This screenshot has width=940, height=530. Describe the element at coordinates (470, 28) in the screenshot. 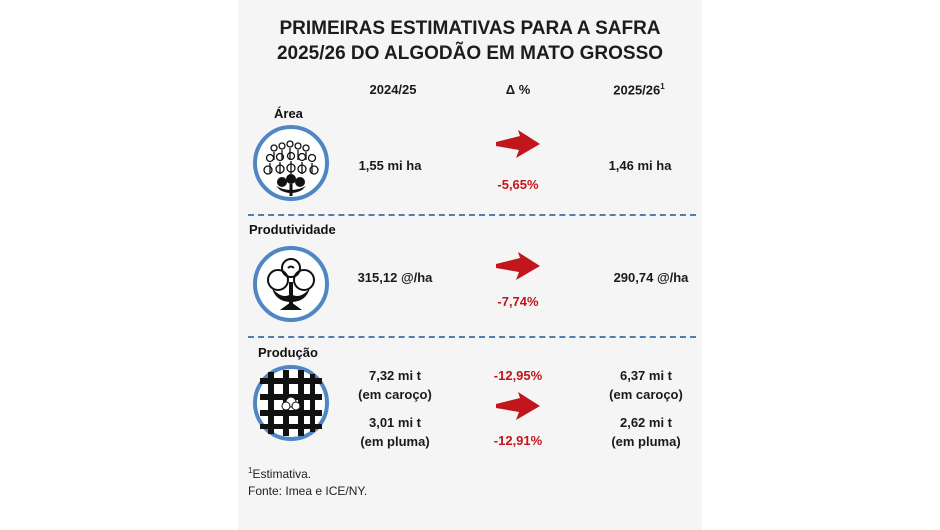

I see `title-line-1: PRIMEIRAS ESTIMATIVAS PARA A SAFRA` at that location.